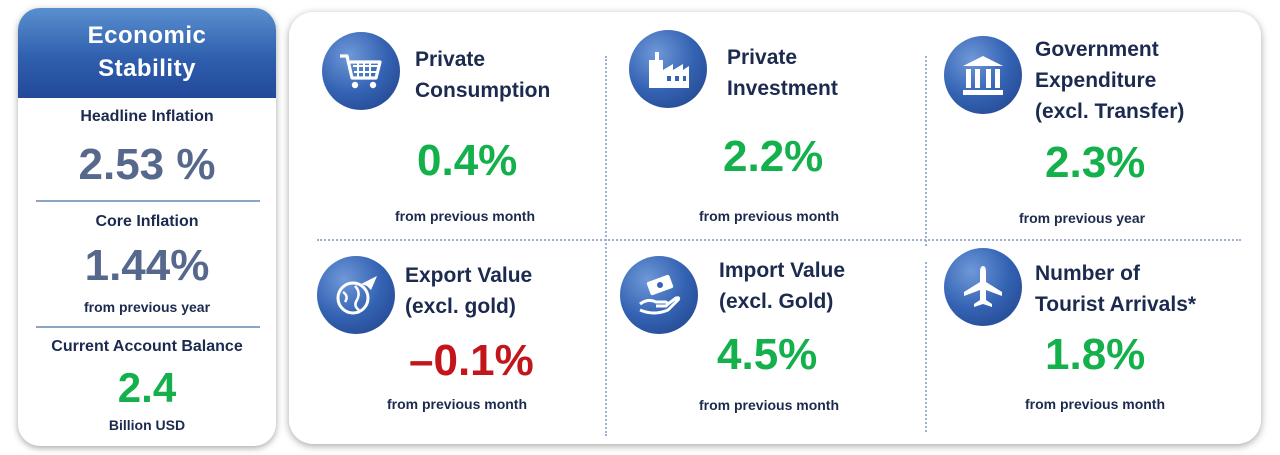  Describe the element at coordinates (773, 156) in the screenshot. I see `private-investment-value: 2.2%` at that location.